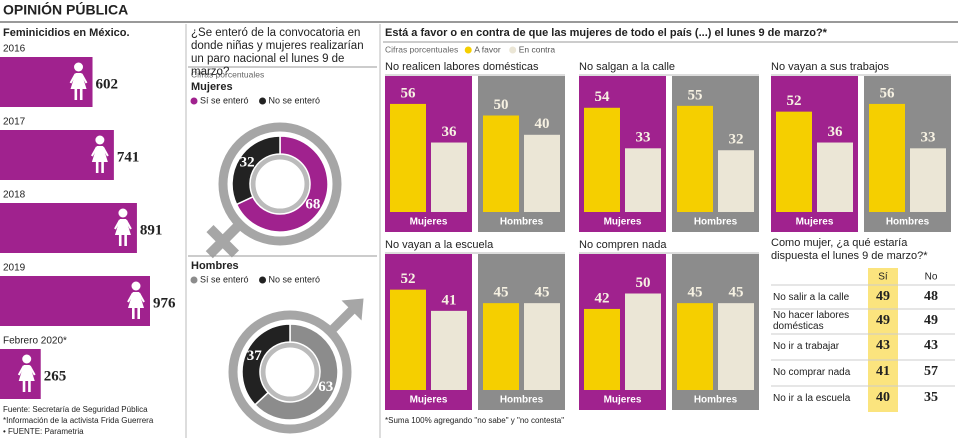 This screenshot has width=958, height=438. Describe the element at coordinates (542, 124) in the screenshot. I see `value-label: 40` at that location.